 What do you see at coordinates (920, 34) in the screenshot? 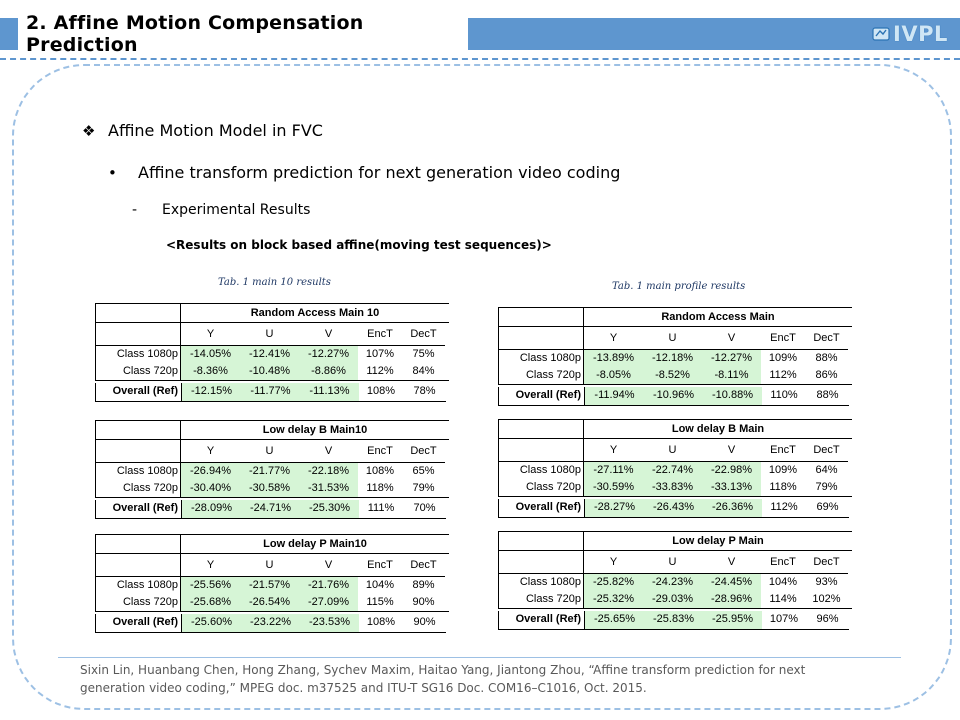
I see `logo-text: IVPL` at bounding box center [920, 34].